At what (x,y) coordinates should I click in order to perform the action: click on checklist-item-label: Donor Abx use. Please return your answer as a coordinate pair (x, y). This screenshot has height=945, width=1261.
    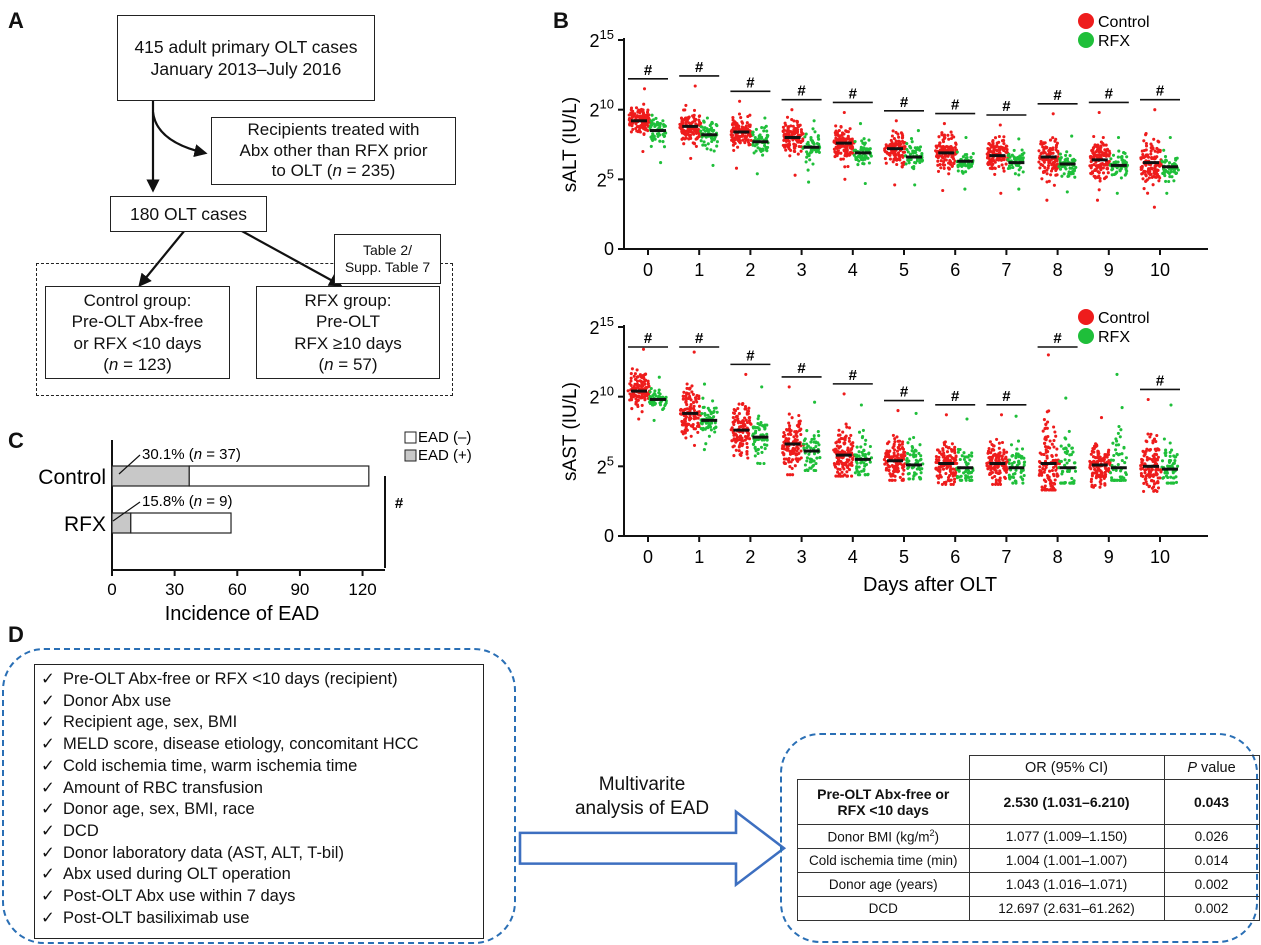
    Looking at the image, I should click on (117, 700).